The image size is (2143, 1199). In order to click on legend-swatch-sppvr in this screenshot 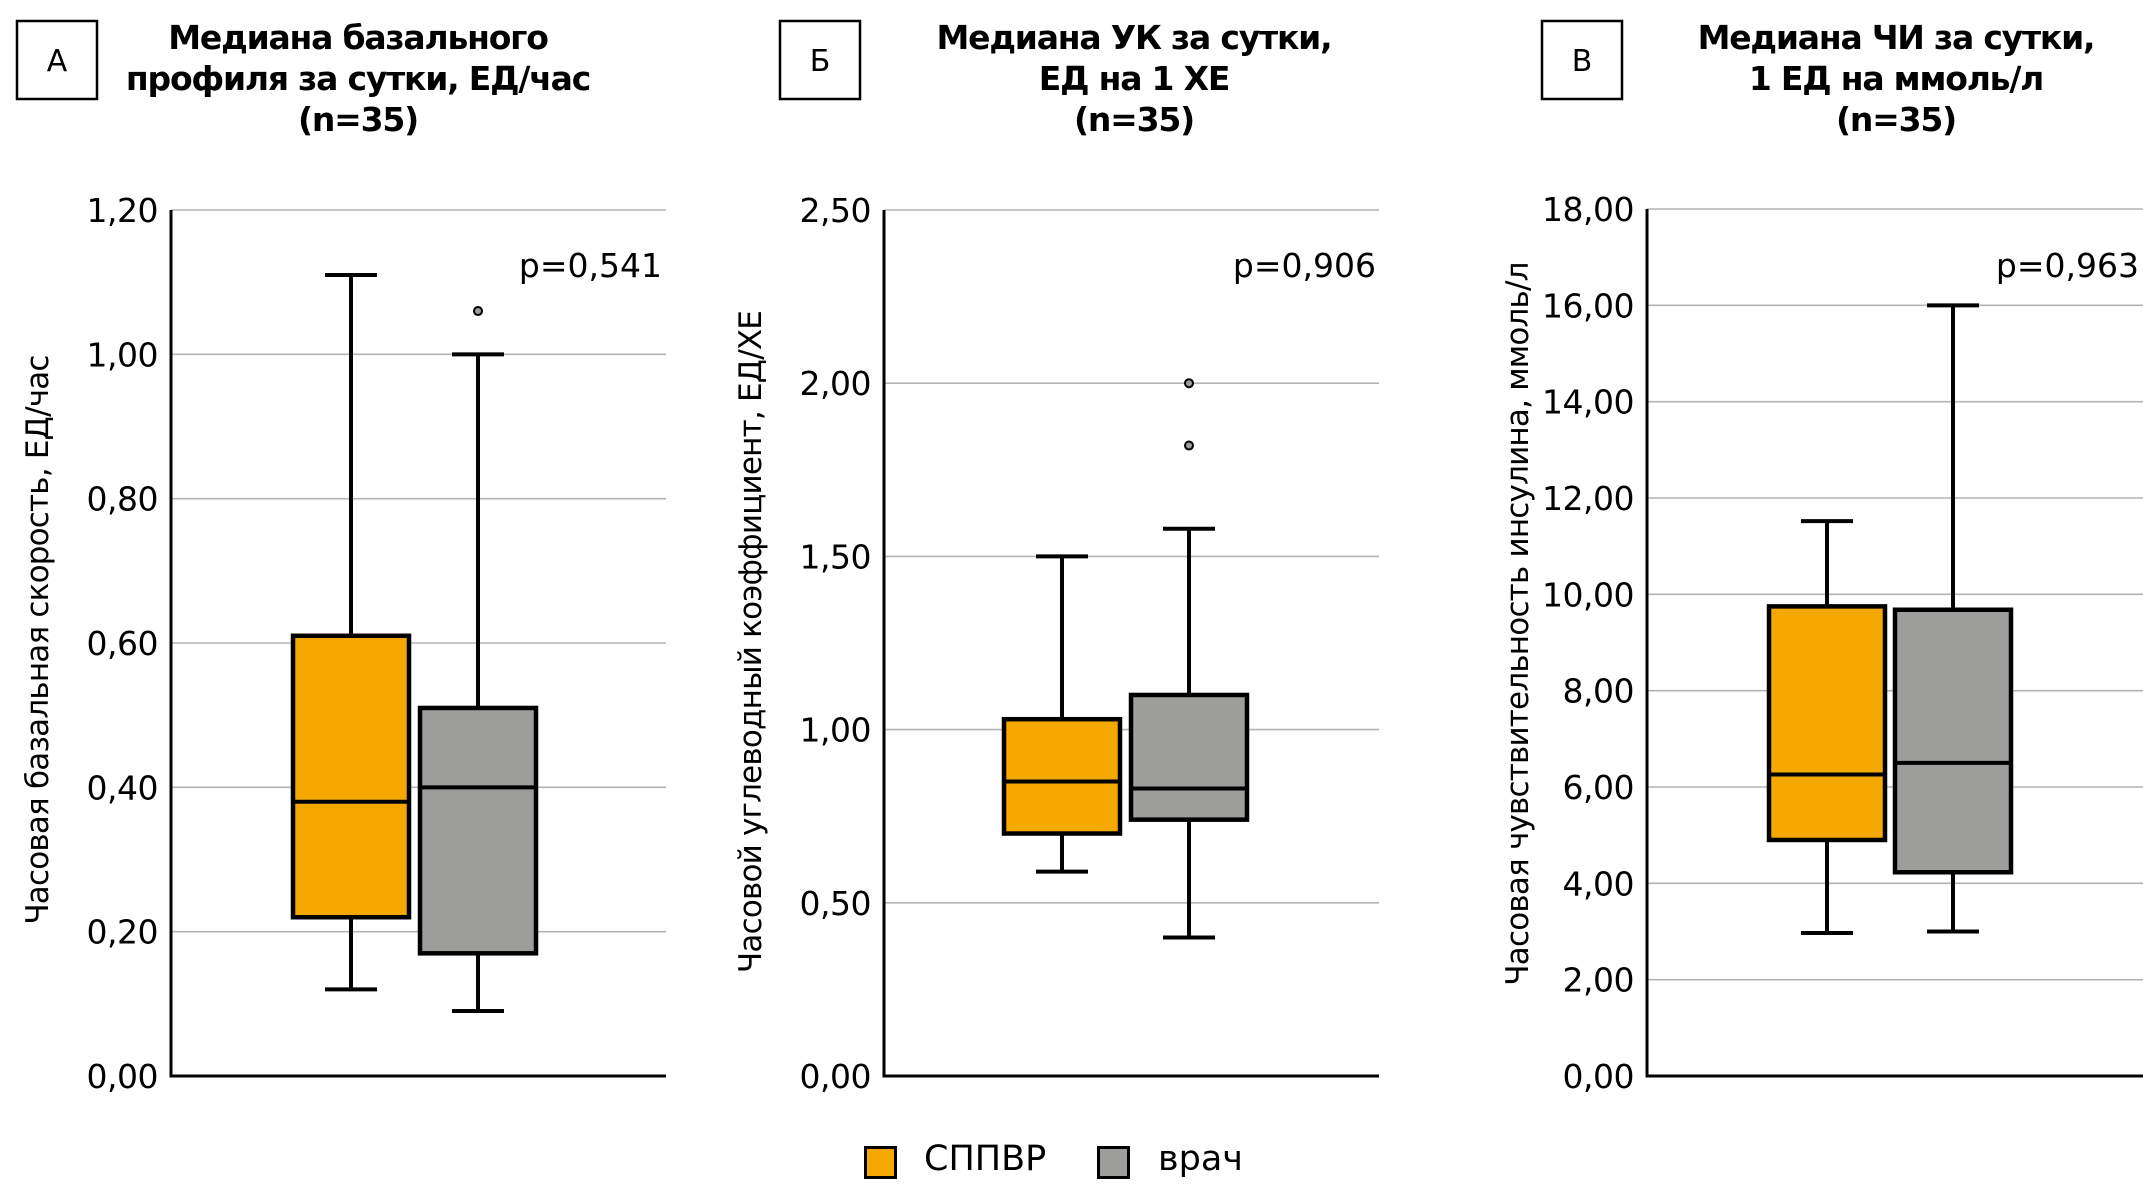, I will do `click(880, 1162)`.